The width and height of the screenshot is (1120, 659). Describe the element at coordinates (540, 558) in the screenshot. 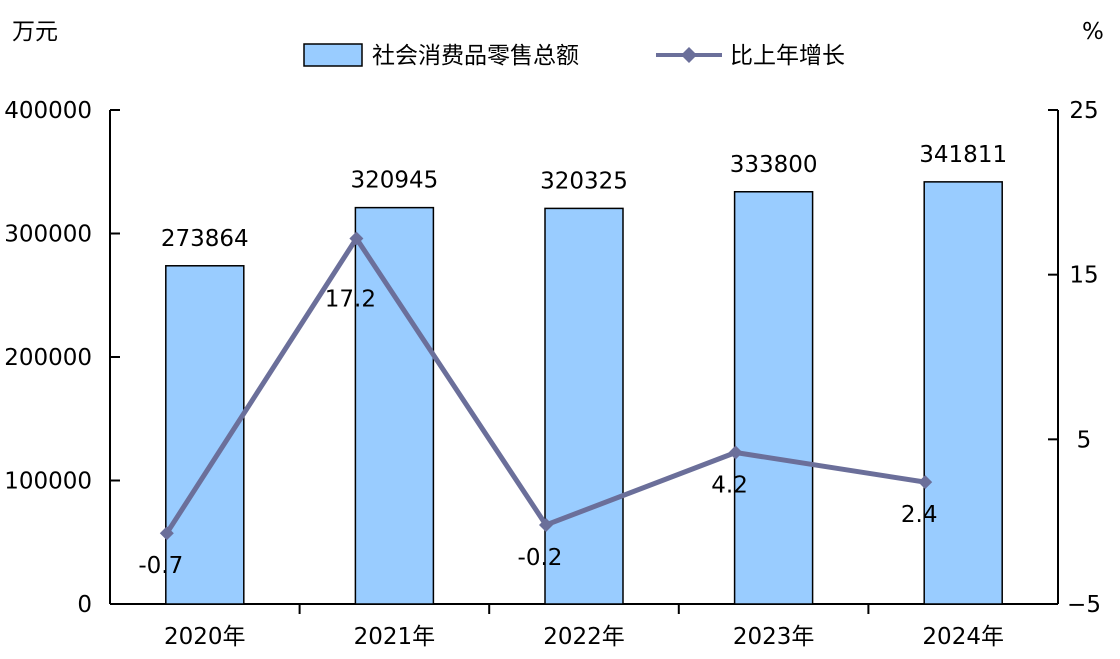

I see `growth-data-label: -0.2` at that location.